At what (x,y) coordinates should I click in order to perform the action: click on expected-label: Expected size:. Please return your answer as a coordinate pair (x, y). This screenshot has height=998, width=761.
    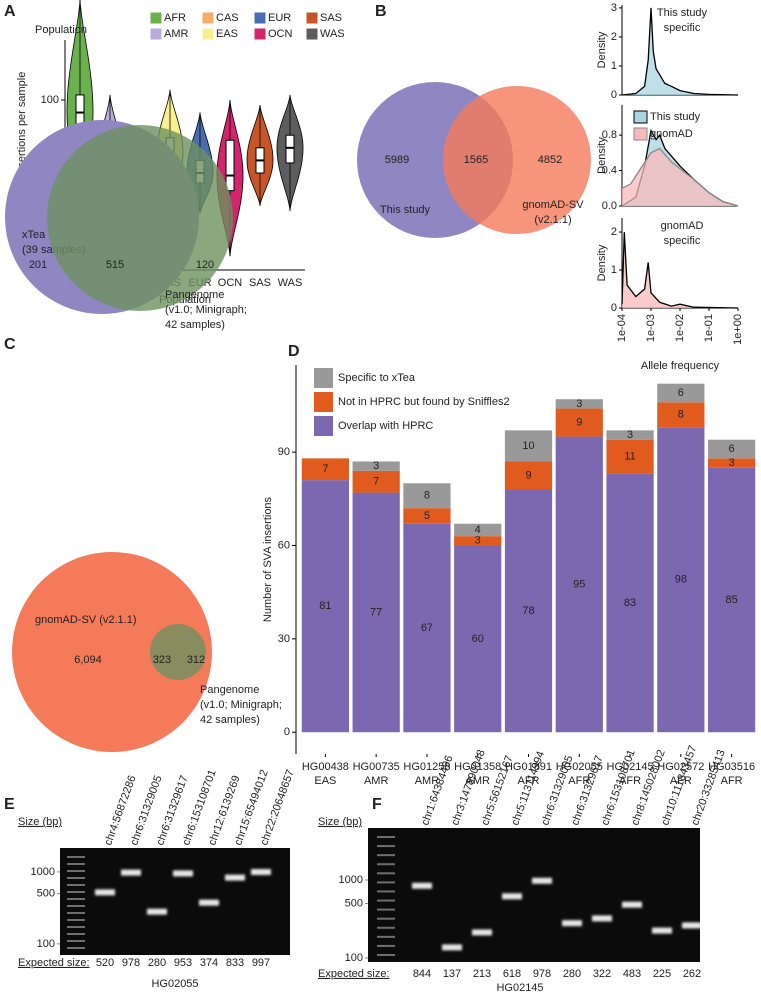
    Looking at the image, I should click on (354, 974).